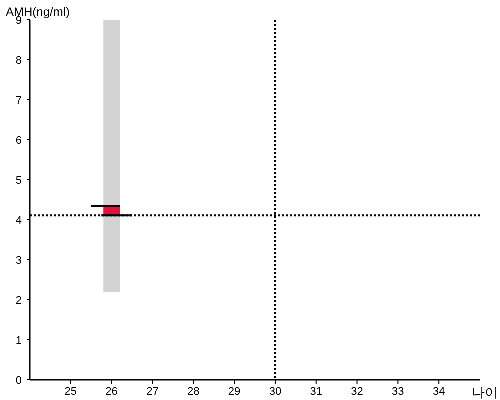 This screenshot has height=400, width=500. What do you see at coordinates (19, 301) in the screenshot?
I see `y-tick-label: 2` at bounding box center [19, 301].